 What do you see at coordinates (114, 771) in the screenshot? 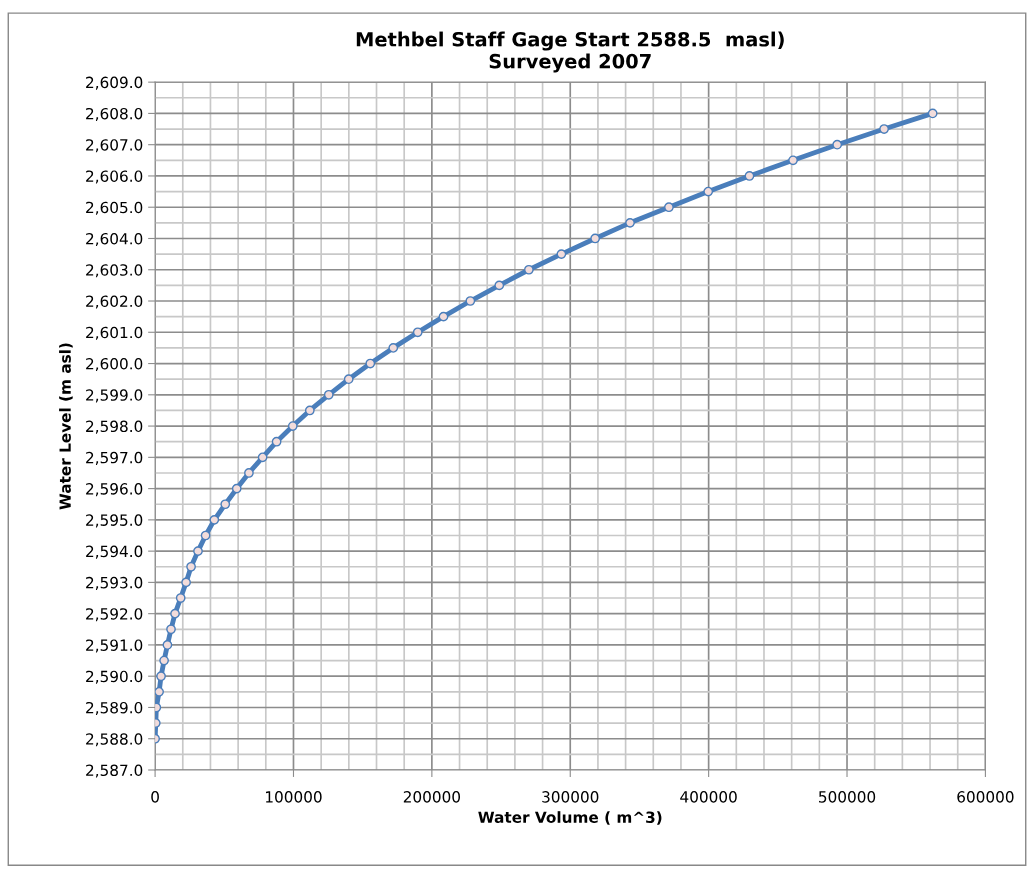
I see `y-tick-label: 2,587.0` at bounding box center [114, 771].